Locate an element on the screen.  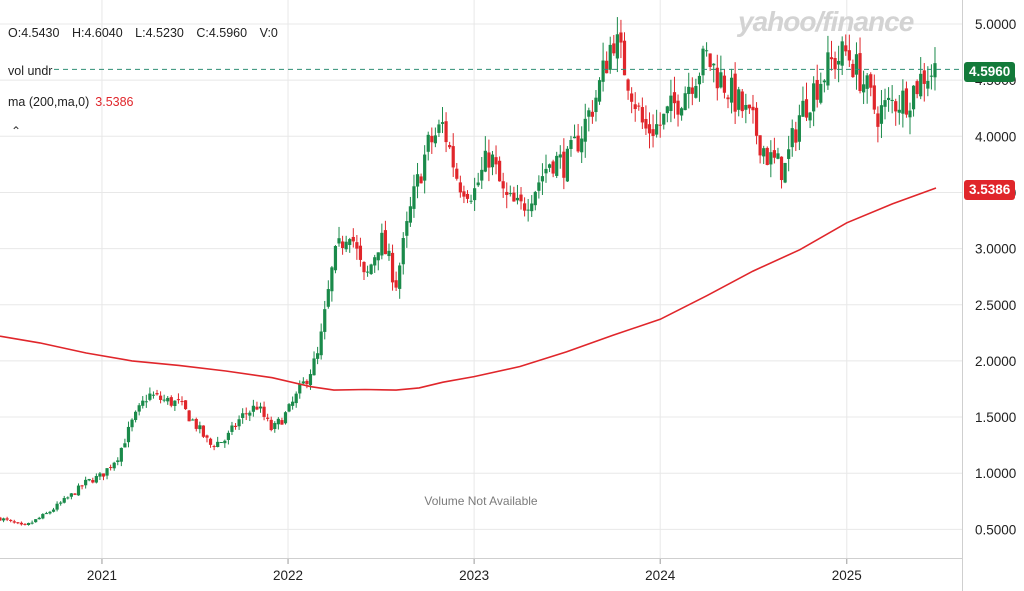
y-tick-label: 4.0000 is located at coordinates (995, 136).